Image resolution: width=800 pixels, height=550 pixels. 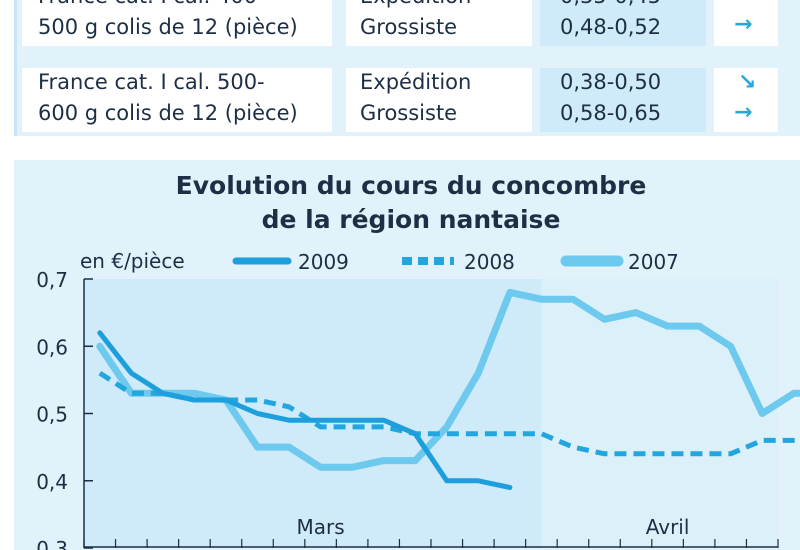 I want to click on price-value: 0,38-0,50, so click(x=611, y=82).